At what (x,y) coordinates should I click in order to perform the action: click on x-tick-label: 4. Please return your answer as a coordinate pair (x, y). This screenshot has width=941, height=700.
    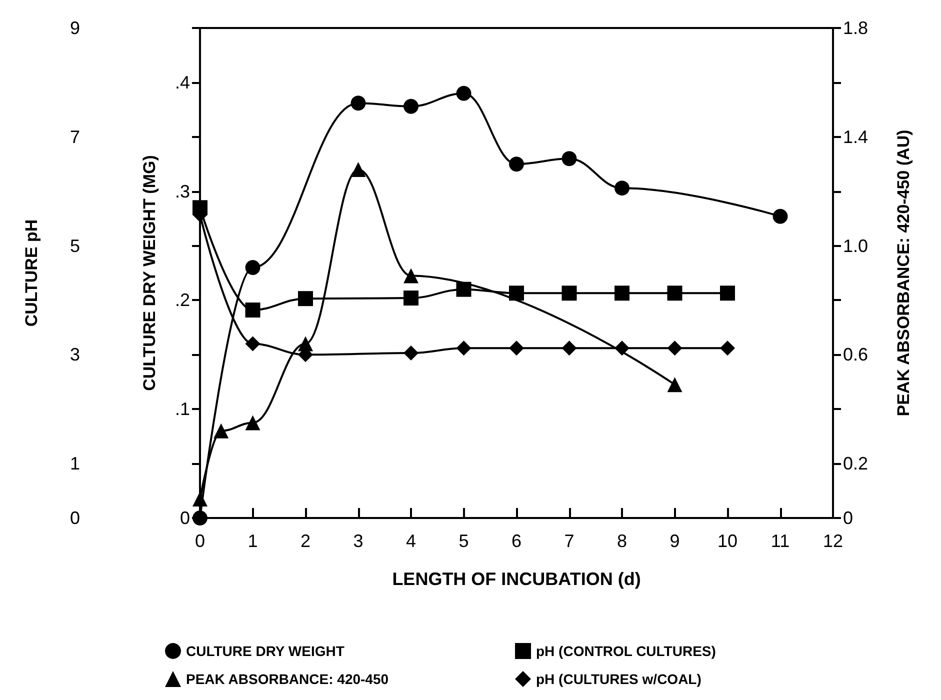
    Looking at the image, I should click on (411, 541).